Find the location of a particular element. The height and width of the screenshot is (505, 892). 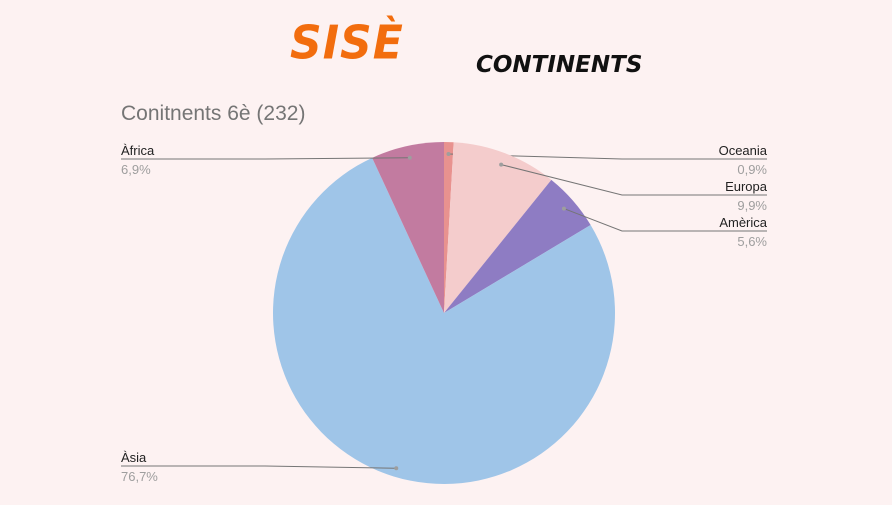

slice-label: Amèrica is located at coordinates (743, 222).